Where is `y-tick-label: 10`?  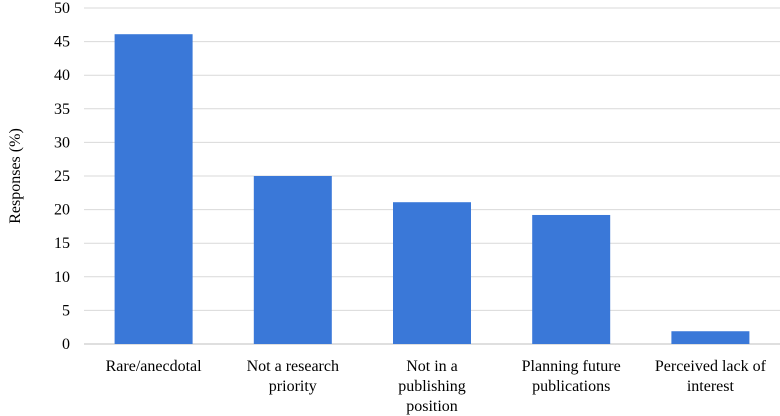 y-tick-label: 10 is located at coordinates (62, 277).